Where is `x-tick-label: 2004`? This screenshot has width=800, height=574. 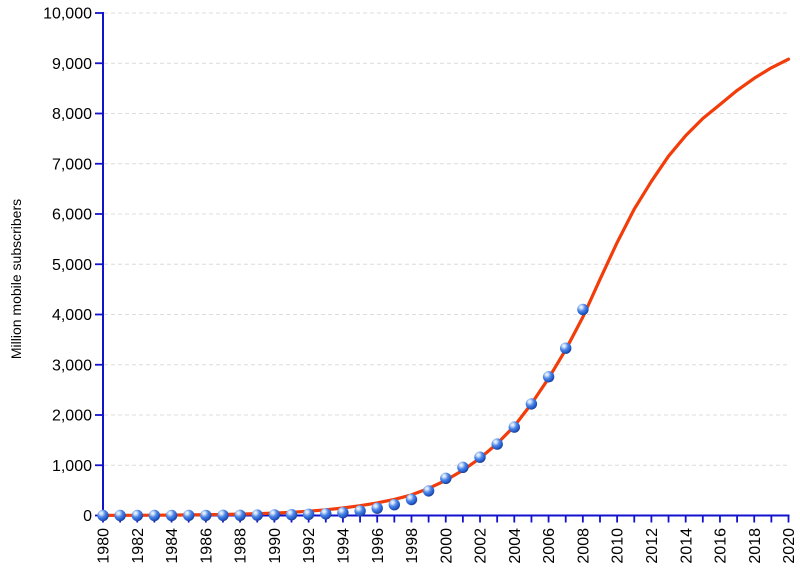 x-tick-label: 2004 is located at coordinates (515, 546).